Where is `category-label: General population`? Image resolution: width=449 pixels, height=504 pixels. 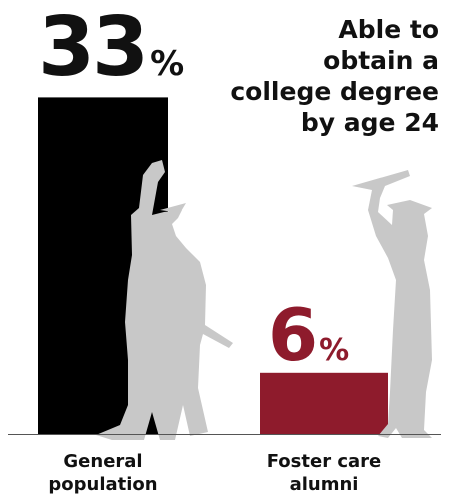 category-label: General population is located at coordinates (103, 473).